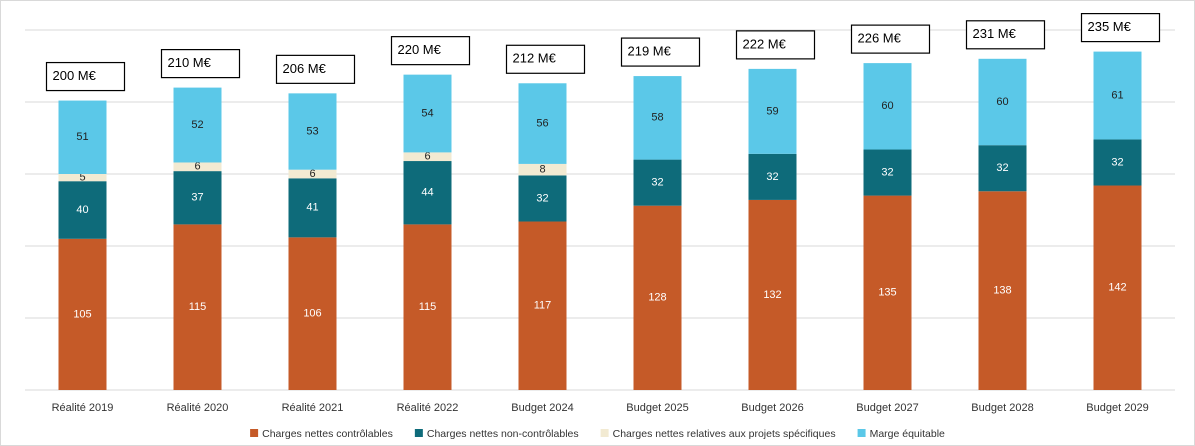 This screenshot has width=1195, height=446. I want to click on value-label: 41, so click(312, 208).